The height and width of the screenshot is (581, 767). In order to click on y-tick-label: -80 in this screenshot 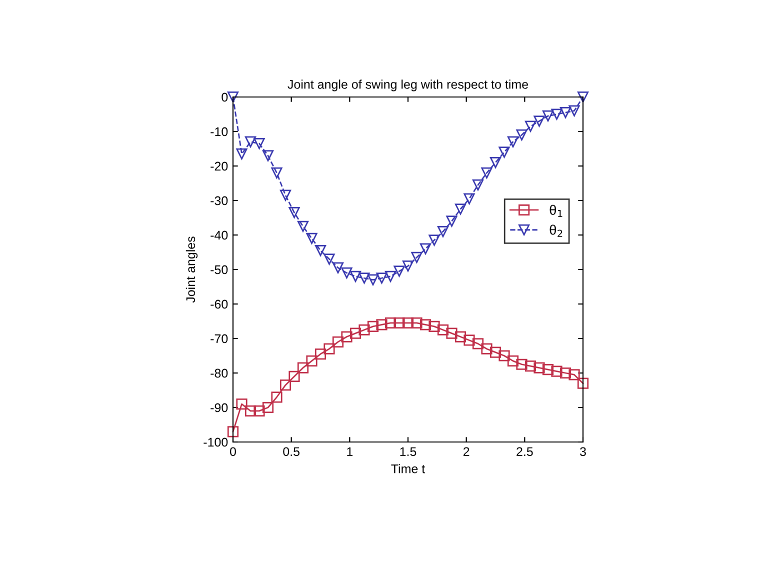, I will do `click(219, 373)`.